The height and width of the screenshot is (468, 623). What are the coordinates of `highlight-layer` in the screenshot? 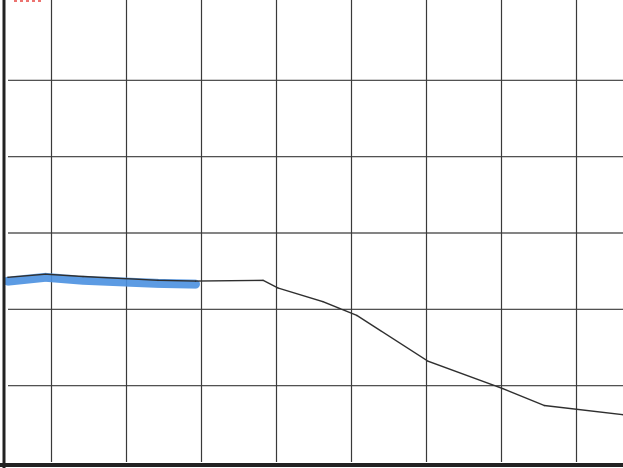 It's located at (101, 280).